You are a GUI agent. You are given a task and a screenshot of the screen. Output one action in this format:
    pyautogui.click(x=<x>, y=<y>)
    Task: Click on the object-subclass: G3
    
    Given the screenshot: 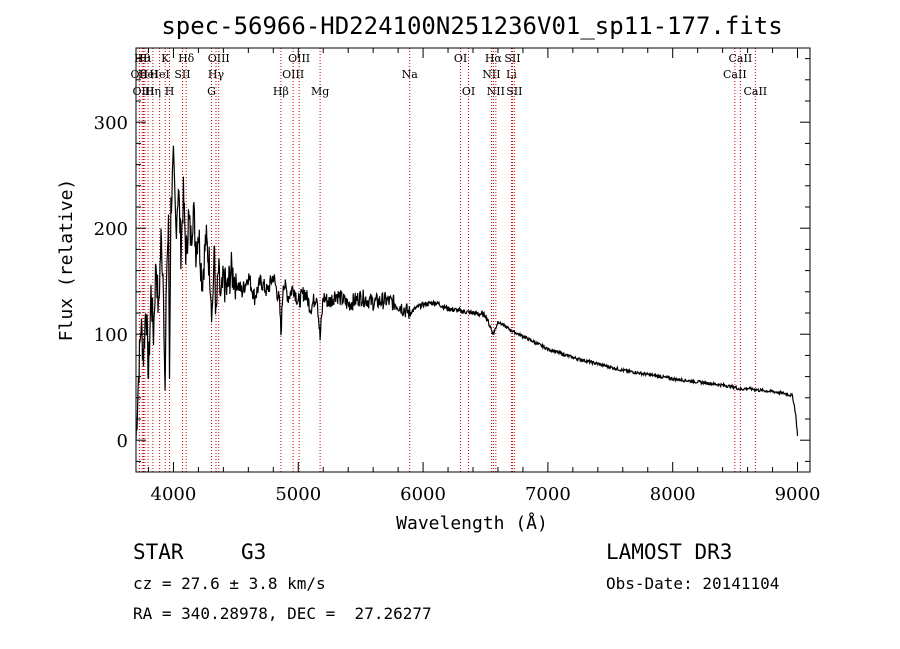 What is the action you would take?
    pyautogui.click(x=254, y=552)
    